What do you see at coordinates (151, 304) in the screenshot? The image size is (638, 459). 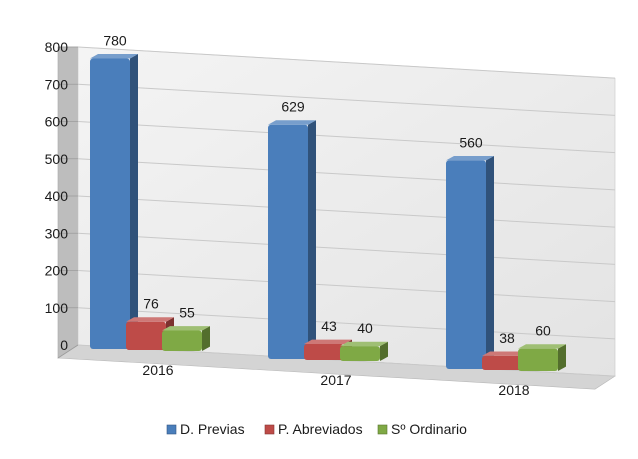 I see `data-label: 76` at bounding box center [151, 304].